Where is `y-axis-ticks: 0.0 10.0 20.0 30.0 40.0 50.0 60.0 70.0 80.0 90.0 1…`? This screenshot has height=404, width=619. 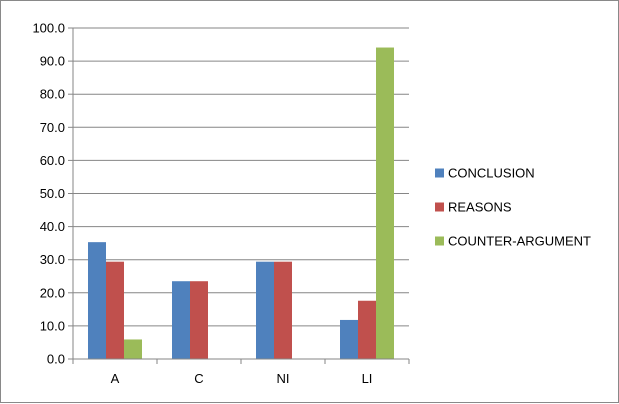 y-axis-ticks: 0.0 10.0 20.0 30.0 40.0 50.0 60.0 70.0 80.0 90.0 1… is located at coordinates (52, 194).